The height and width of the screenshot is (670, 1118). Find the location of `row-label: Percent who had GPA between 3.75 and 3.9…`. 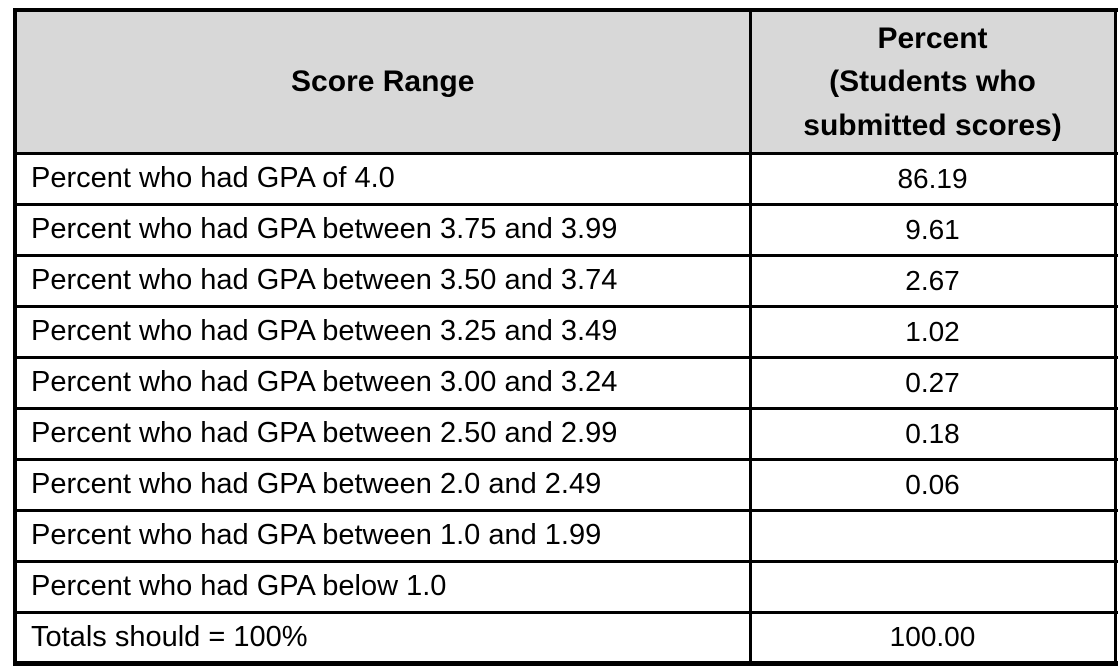

row-label: Percent who had GPA between 3.75 and 3.9… is located at coordinates (382, 229).